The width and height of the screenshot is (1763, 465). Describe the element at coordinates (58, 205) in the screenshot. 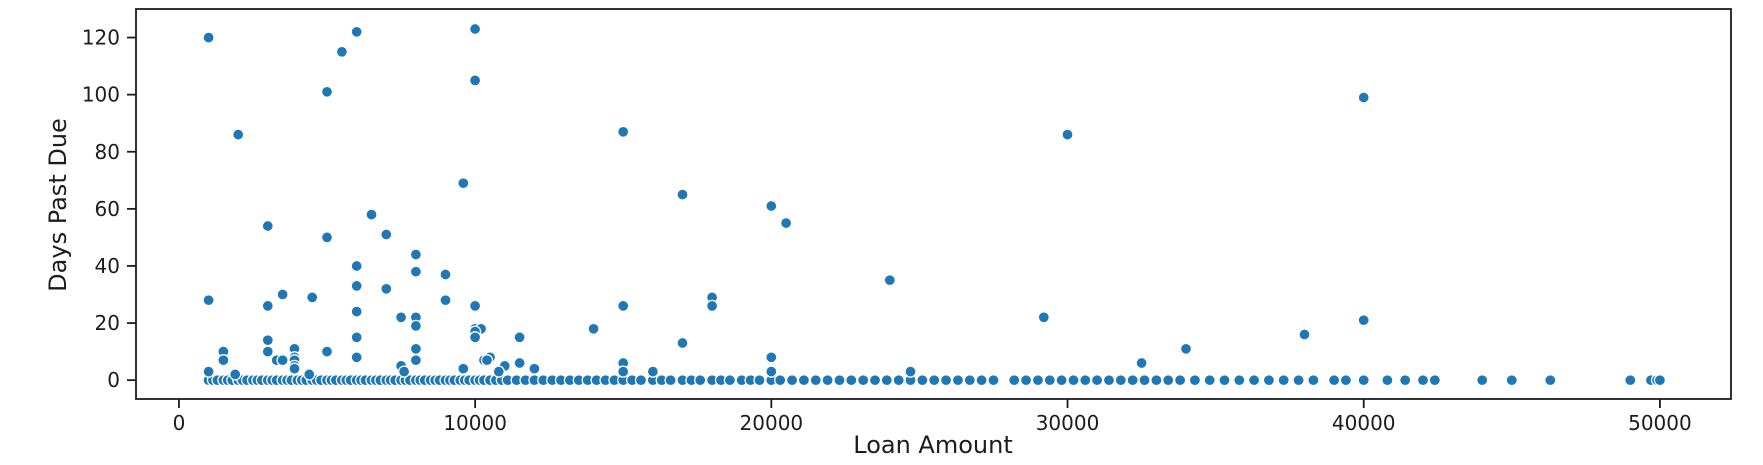

I see `y-axis-label: Days Past Due` at that location.